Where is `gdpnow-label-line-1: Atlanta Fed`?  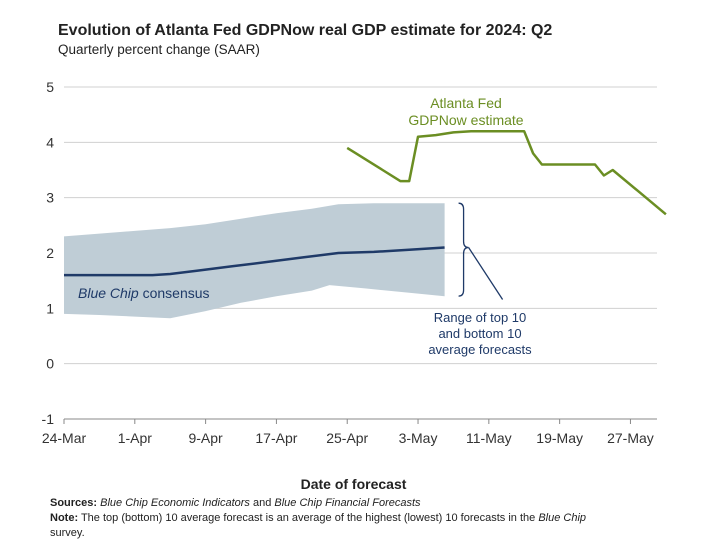 gdpnow-label-line-1: Atlanta Fed is located at coordinates (466, 103).